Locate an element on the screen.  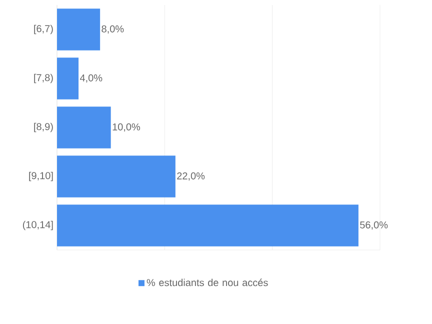
y-tick-label: (10,14] is located at coordinates (37, 225).